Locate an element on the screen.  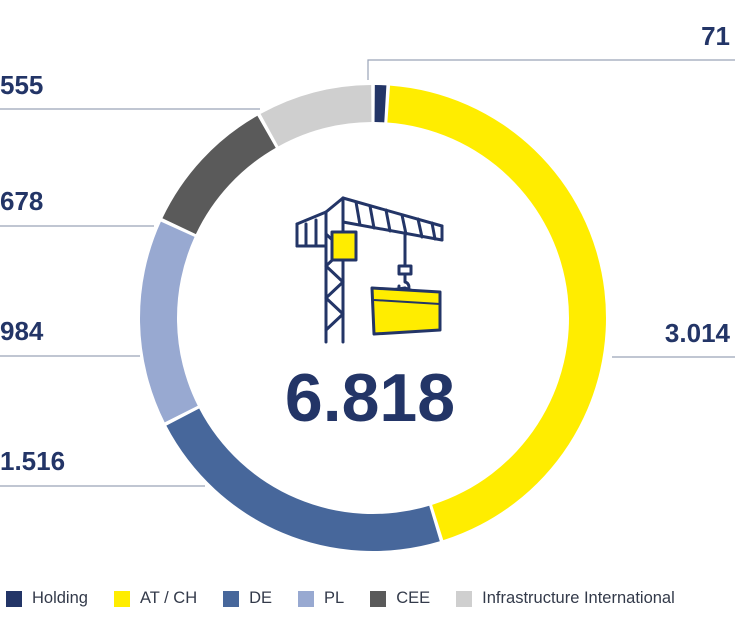
total-value: 6.818 is located at coordinates (370, 398).